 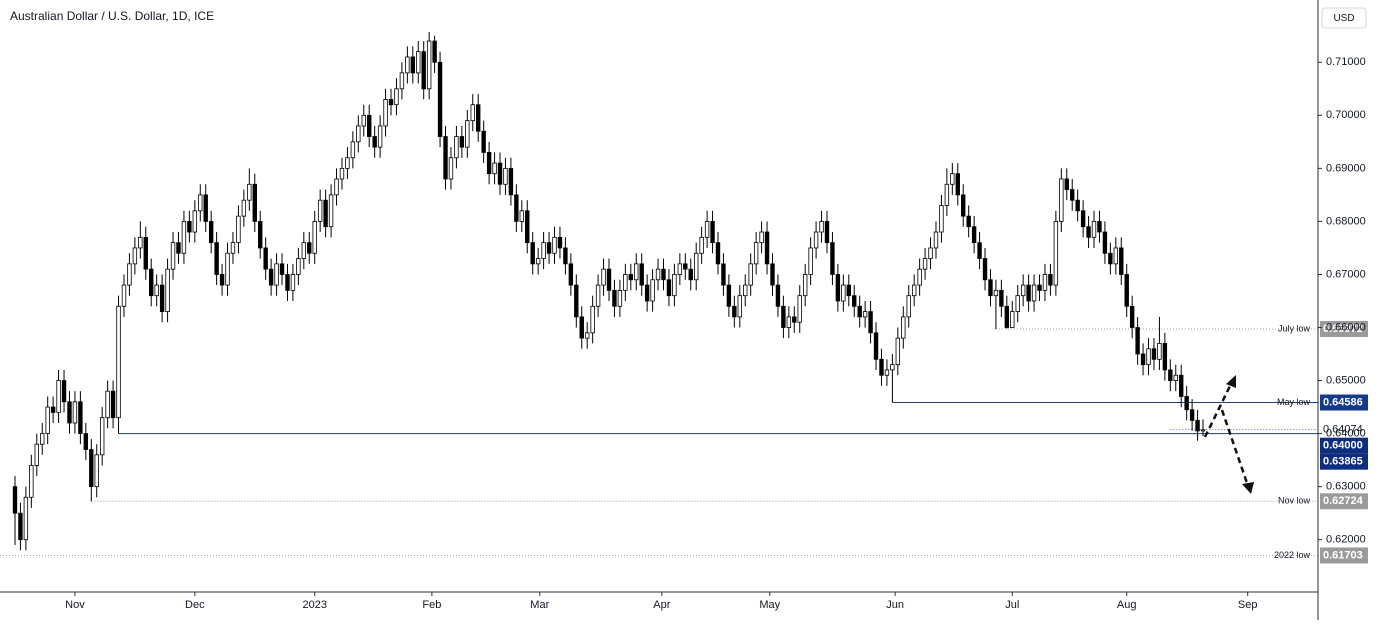 I want to click on x-tick-label: Jul, so click(x=1012, y=605).